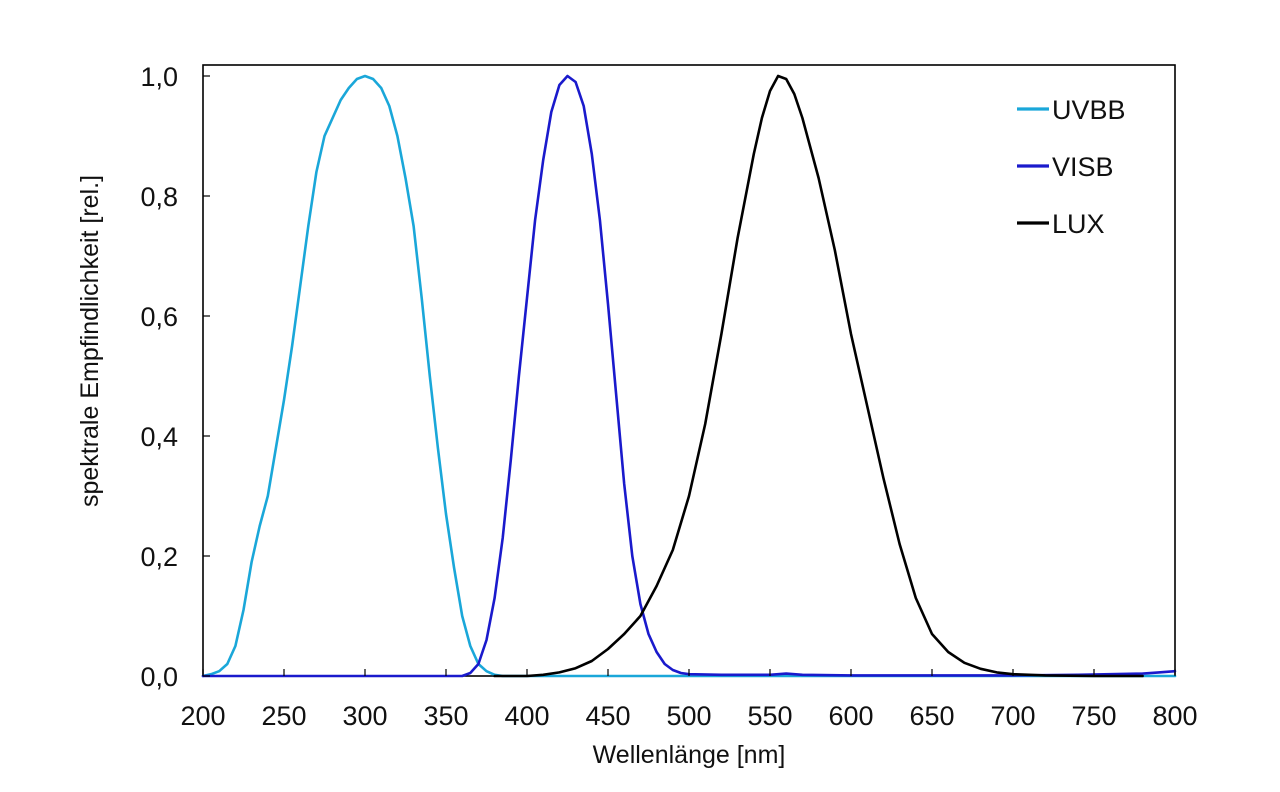 The width and height of the screenshot is (1280, 792). Describe the element at coordinates (1089, 110) in the screenshot. I see `legend-label-uvbb: UVBB` at that location.